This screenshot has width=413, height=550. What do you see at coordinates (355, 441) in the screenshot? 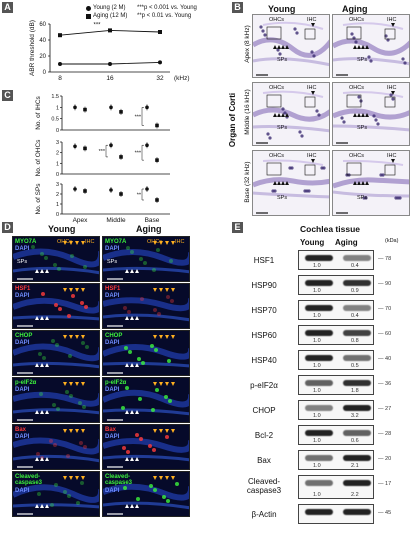
I see `blot-quant-aging: 0.6` at bounding box center [355, 441].